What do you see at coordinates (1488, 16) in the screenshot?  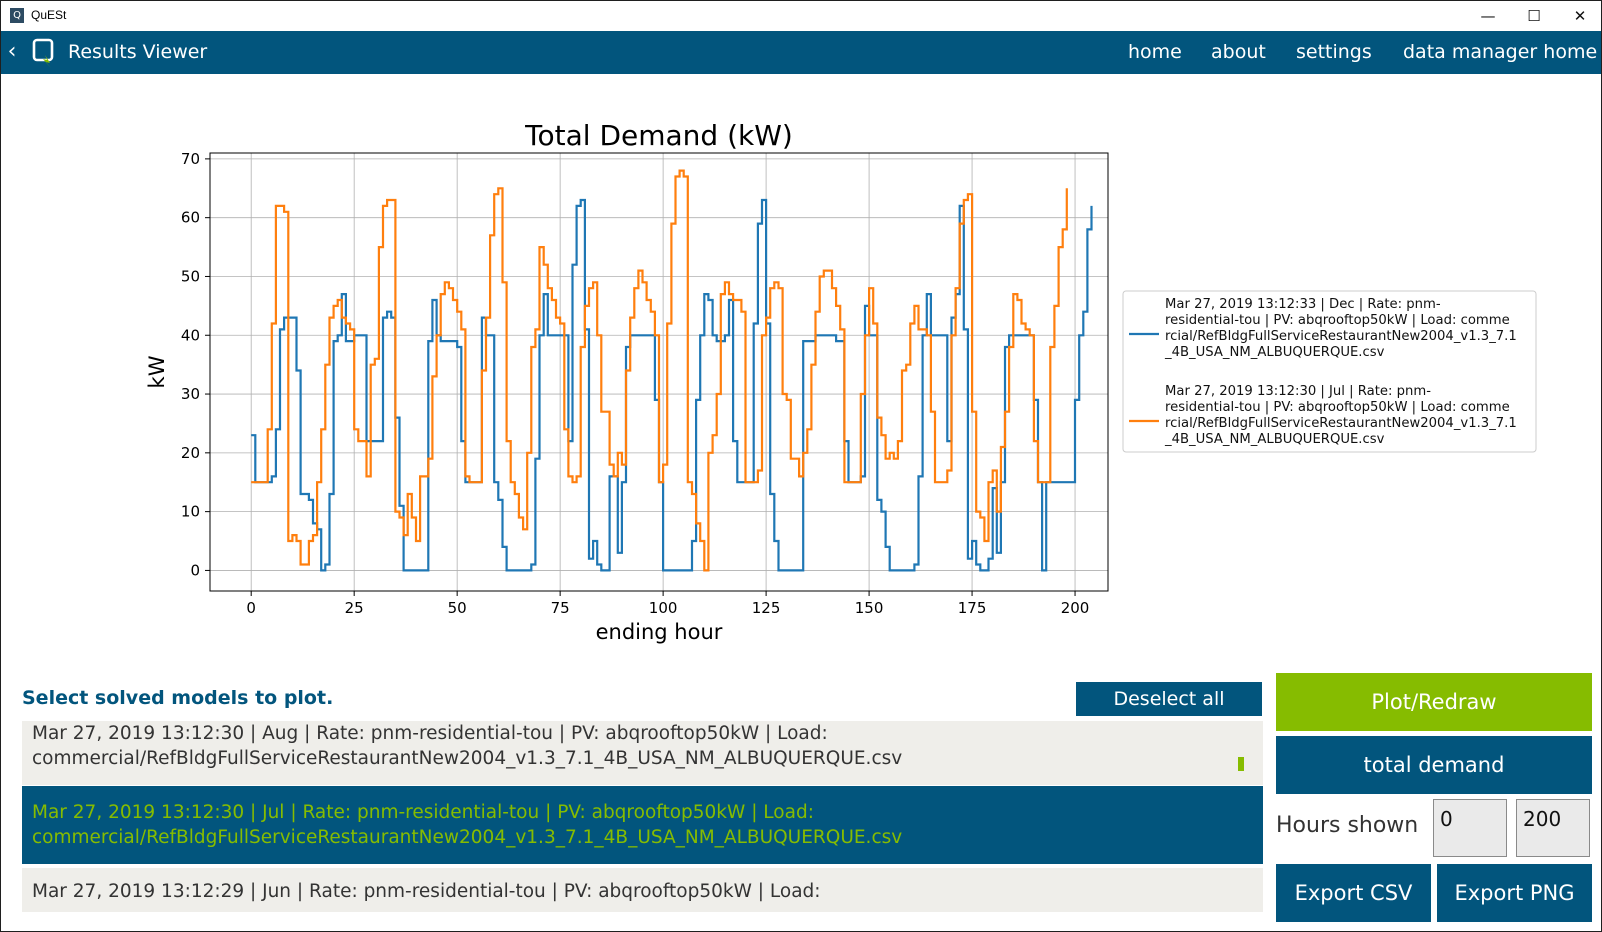 I see `minimize-icon: —` at bounding box center [1488, 16].